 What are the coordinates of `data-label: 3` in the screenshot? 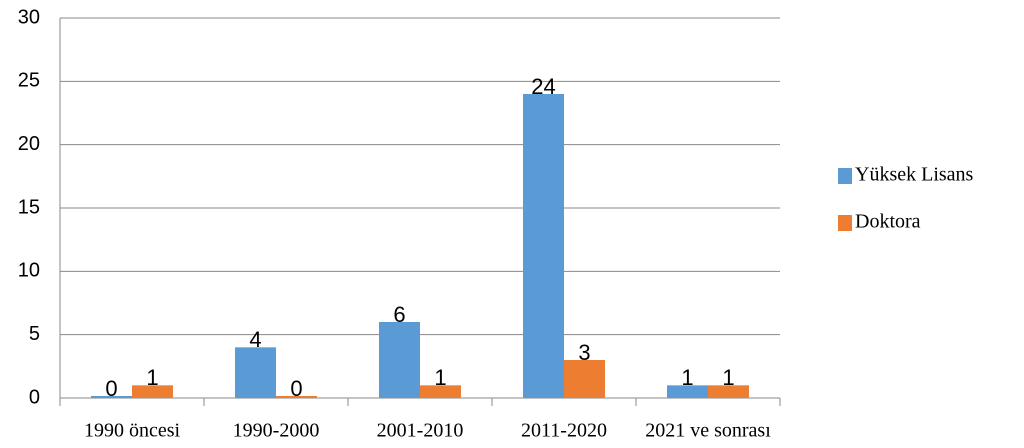 It's located at (584, 352).